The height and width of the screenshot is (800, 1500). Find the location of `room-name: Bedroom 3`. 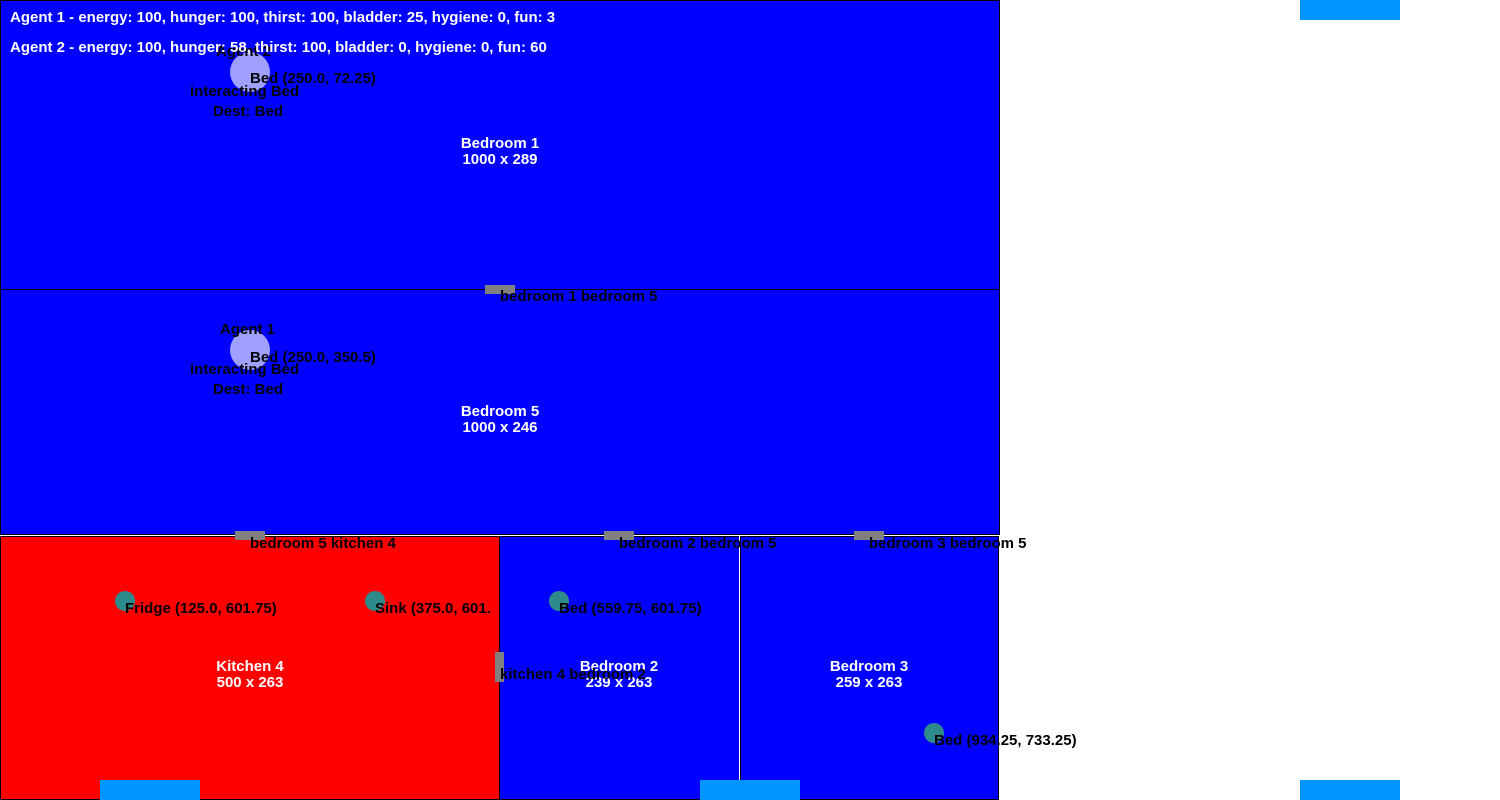

room-name: Bedroom 3 is located at coordinates (869, 666).